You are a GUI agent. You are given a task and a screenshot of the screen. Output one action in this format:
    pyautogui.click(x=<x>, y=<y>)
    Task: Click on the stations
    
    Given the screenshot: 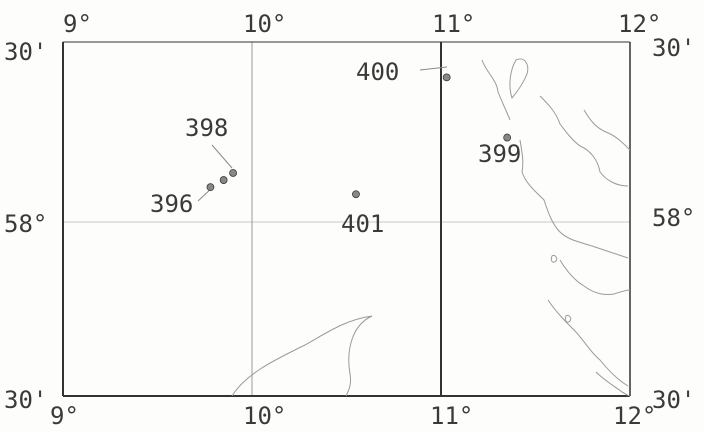 What is the action you would take?
    pyautogui.click(x=359, y=136)
    